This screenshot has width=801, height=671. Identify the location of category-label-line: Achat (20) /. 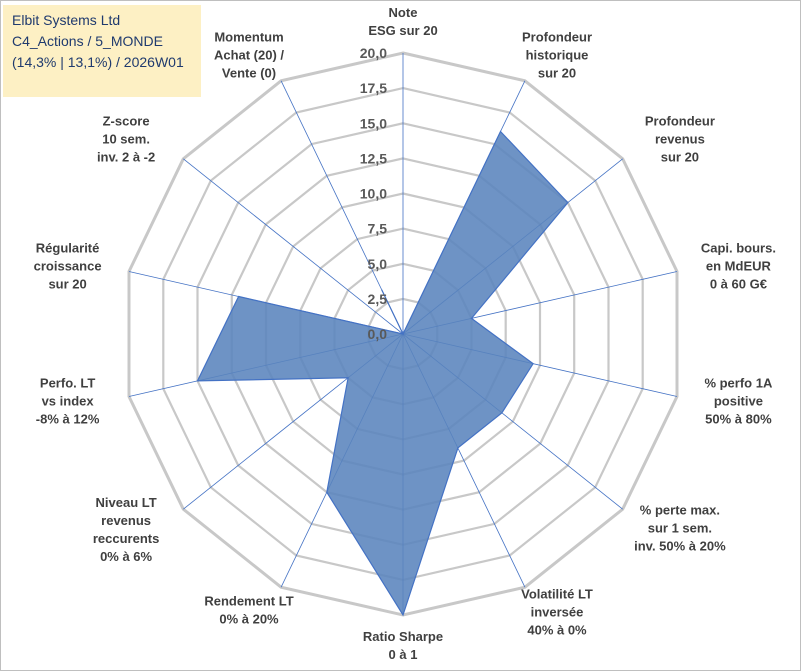
(249, 55).